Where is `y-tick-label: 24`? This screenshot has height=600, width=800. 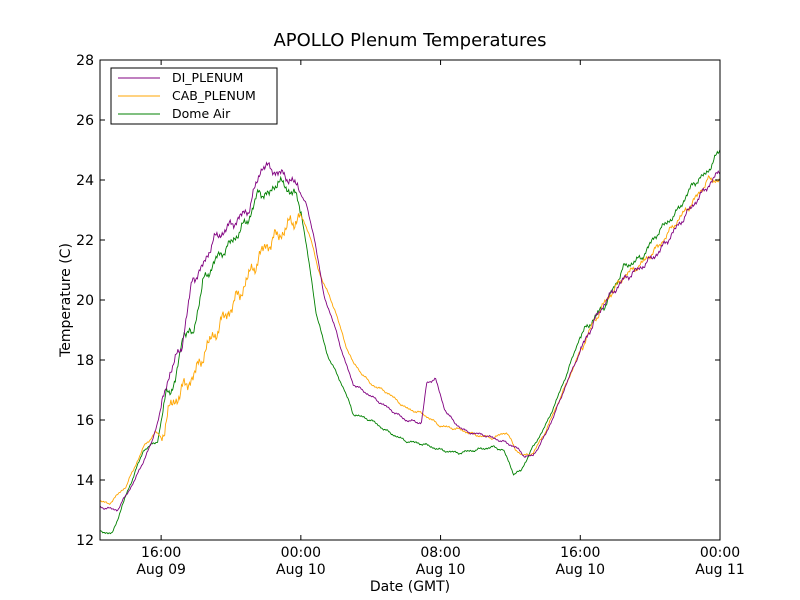
y-tick-label: 24 is located at coordinates (85, 181).